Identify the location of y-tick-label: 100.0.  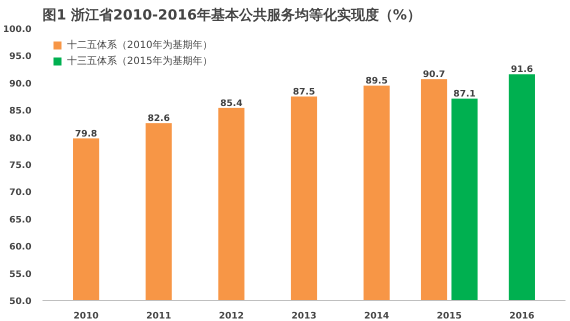
(17, 30).